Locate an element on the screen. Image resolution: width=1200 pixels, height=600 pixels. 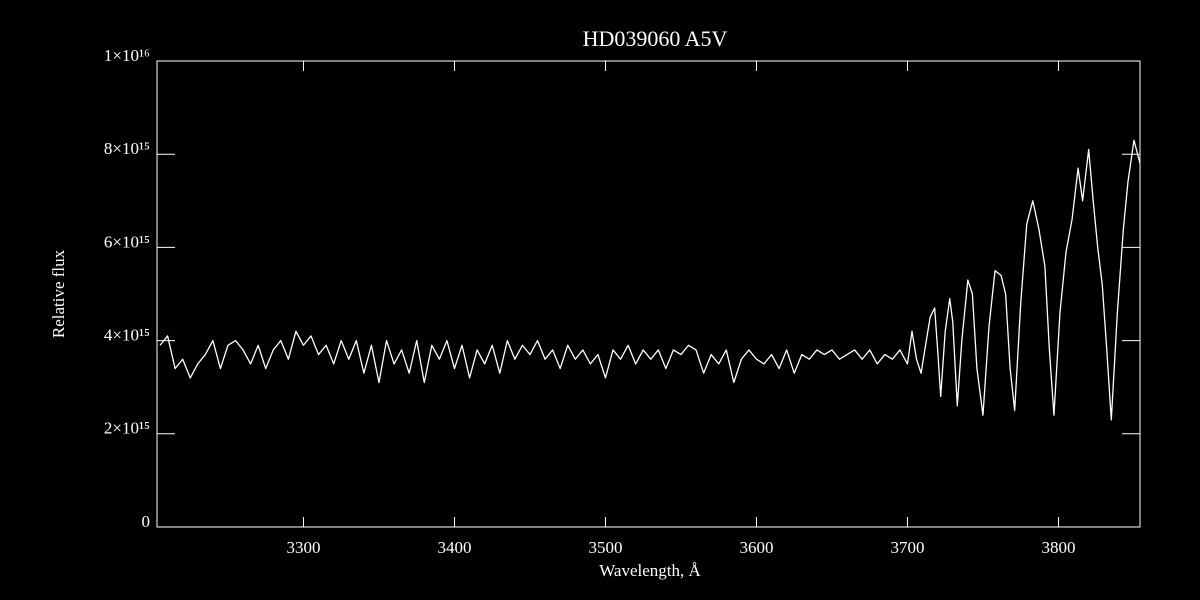
y-tick-label: 6×10¹⁵ is located at coordinates (127, 241).